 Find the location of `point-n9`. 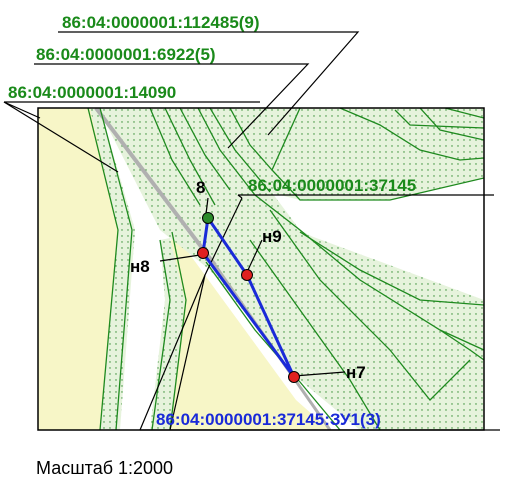

point-n9 is located at coordinates (247, 275).